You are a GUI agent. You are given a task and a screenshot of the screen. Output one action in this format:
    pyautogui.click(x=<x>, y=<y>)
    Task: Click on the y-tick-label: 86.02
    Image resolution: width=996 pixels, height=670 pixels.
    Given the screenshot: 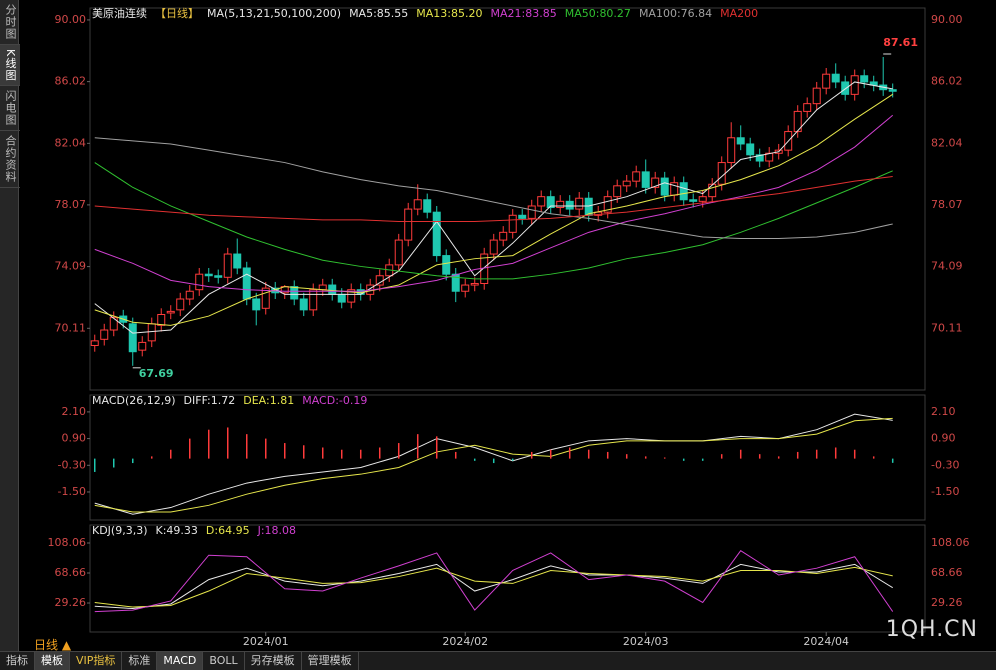 What is the action you would take?
    pyautogui.click(x=71, y=81)
    